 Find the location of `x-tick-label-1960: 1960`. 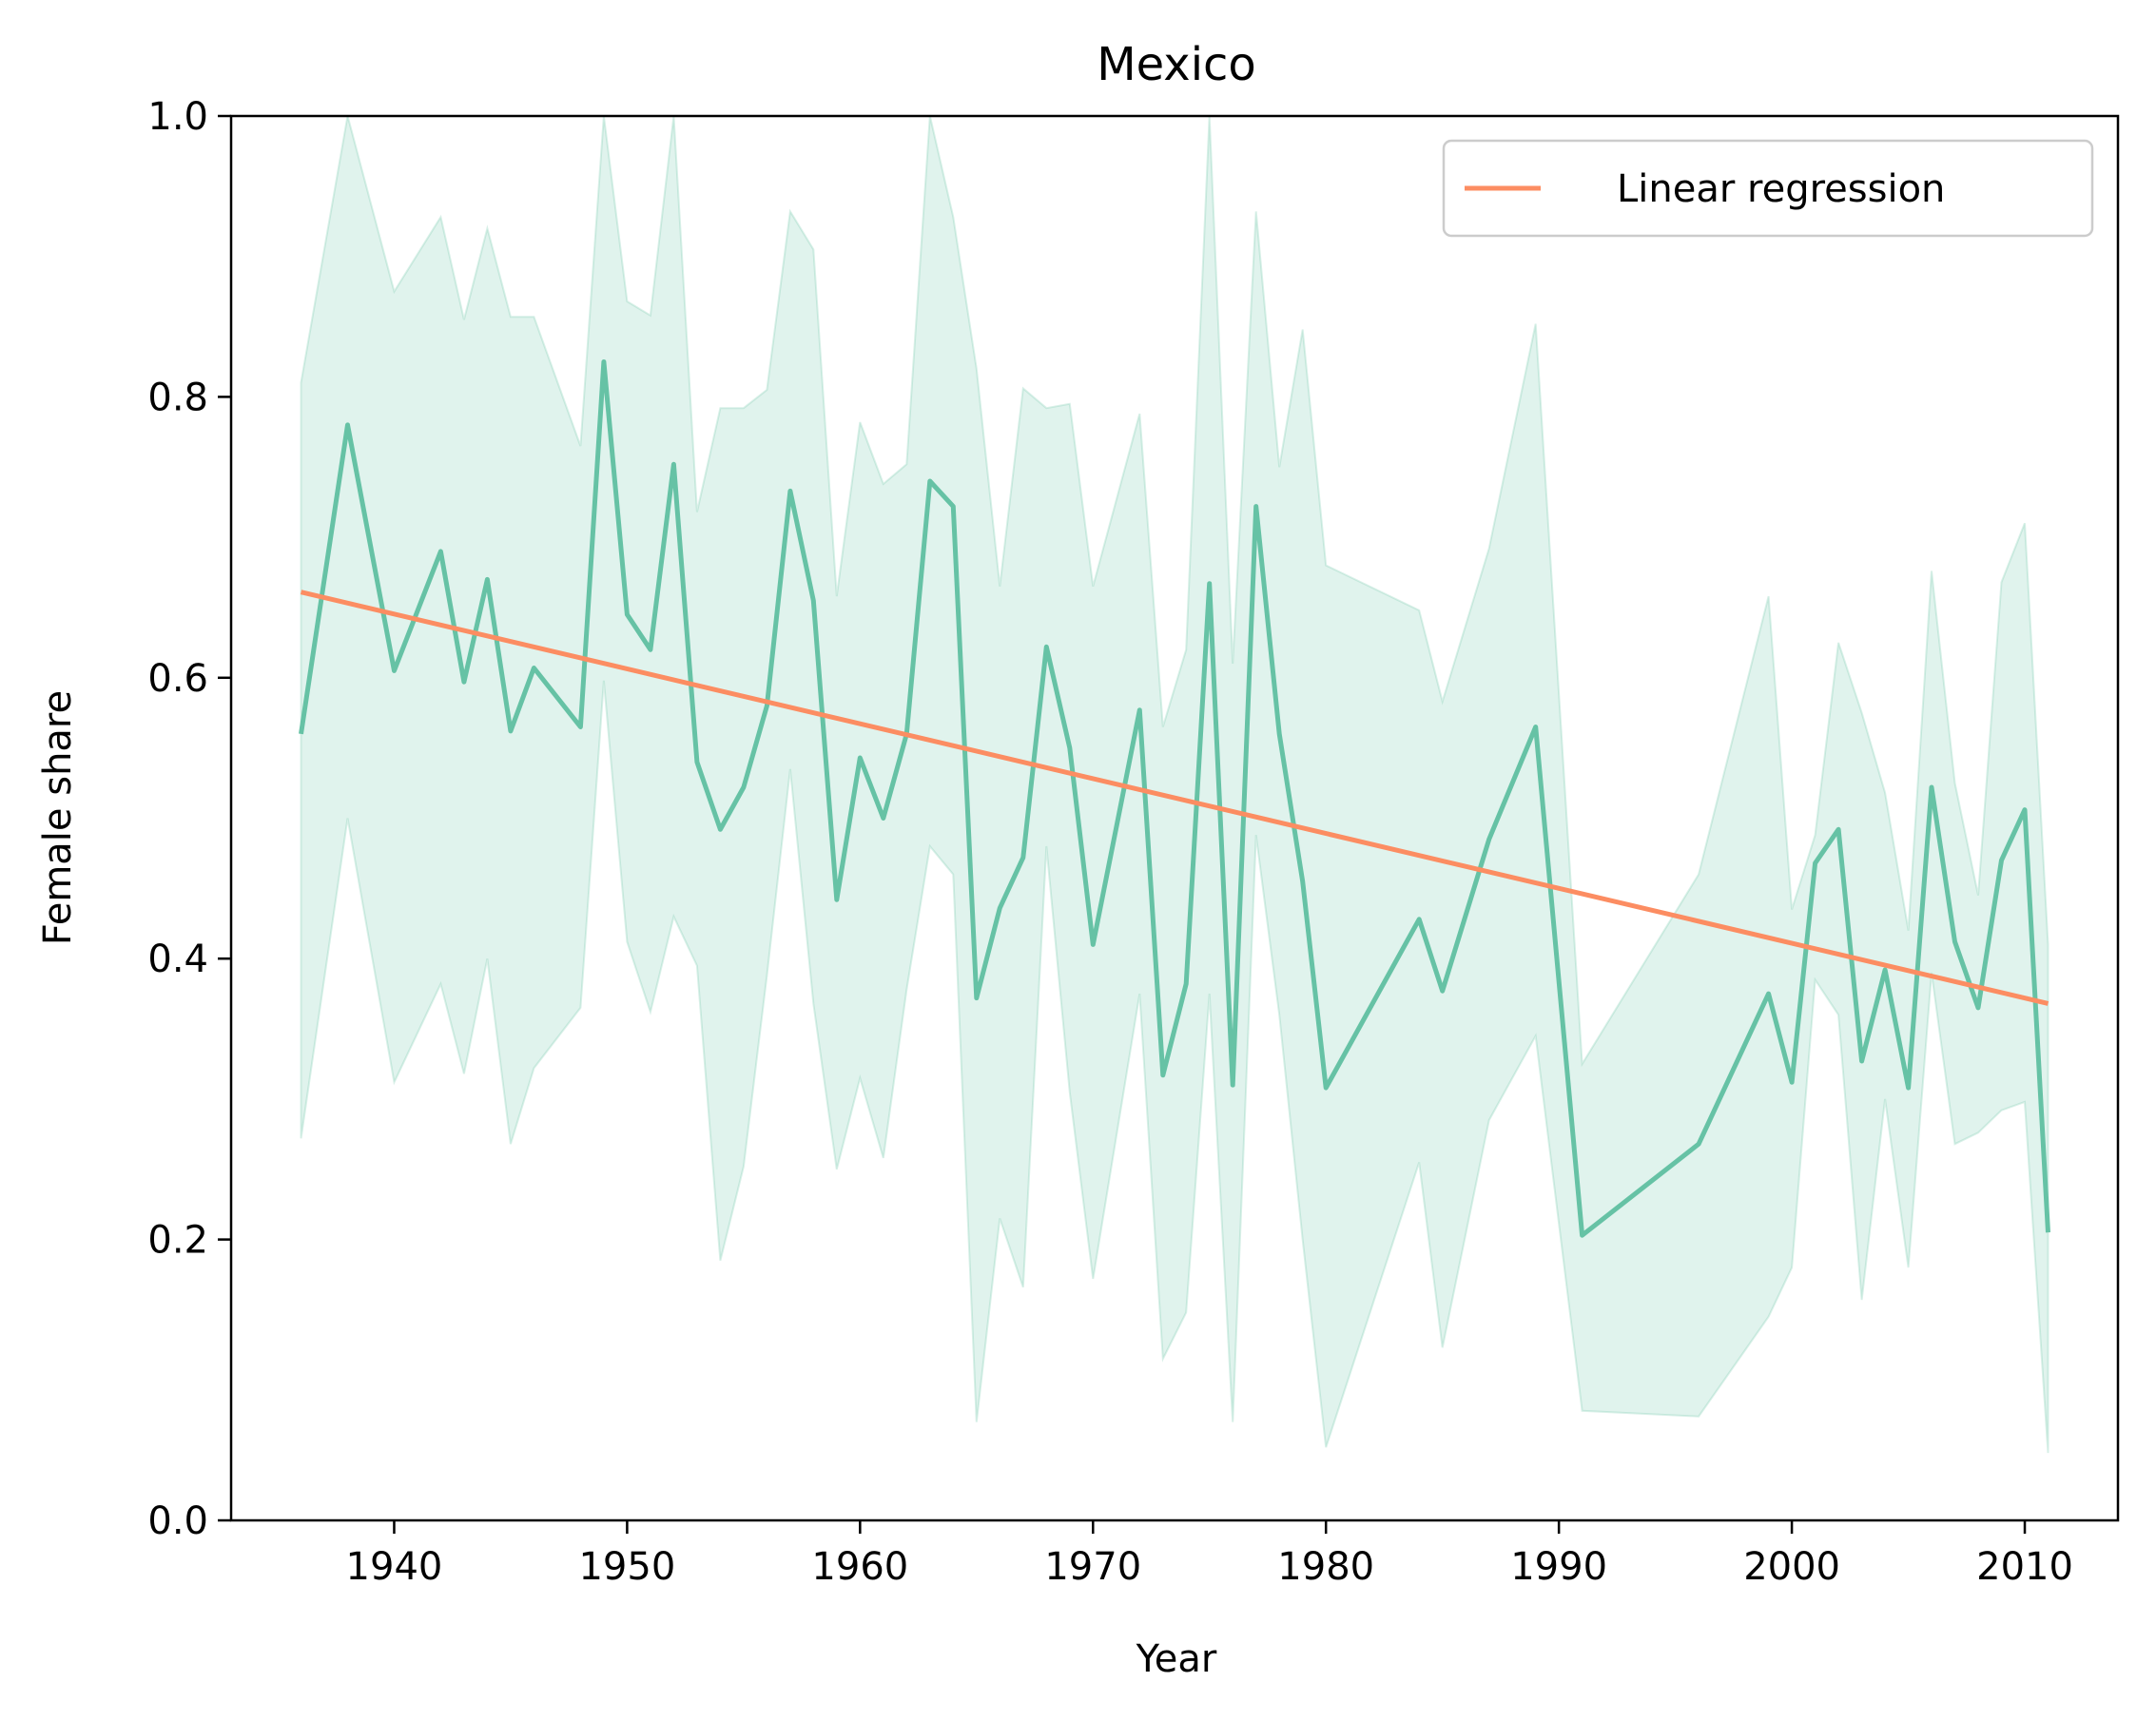

x-tick-label-1960: 1960 is located at coordinates (859, 1567).